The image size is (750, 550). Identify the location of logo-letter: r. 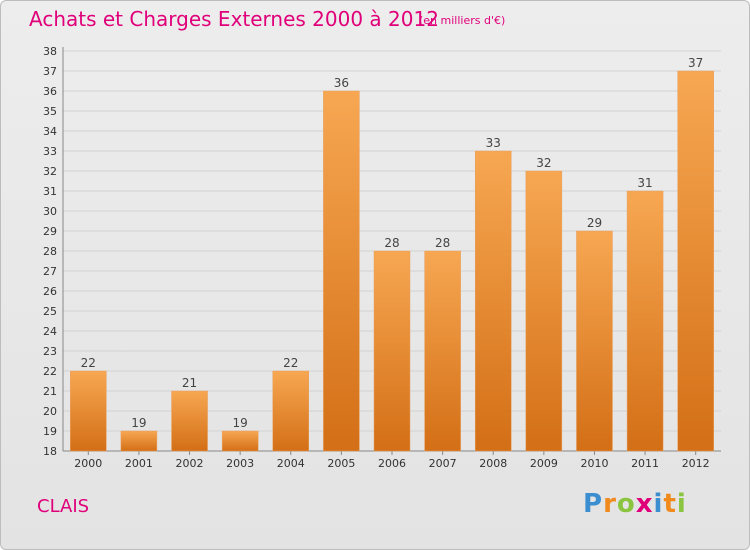
(610, 504).